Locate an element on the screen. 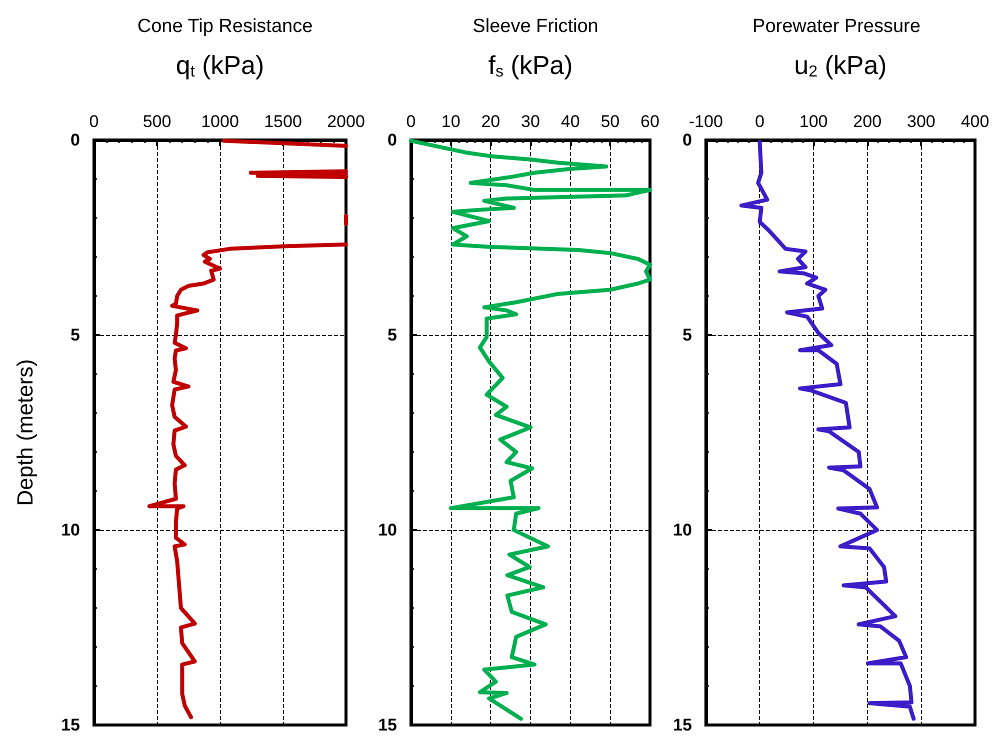  x-tick-label: 1000 is located at coordinates (220, 121).